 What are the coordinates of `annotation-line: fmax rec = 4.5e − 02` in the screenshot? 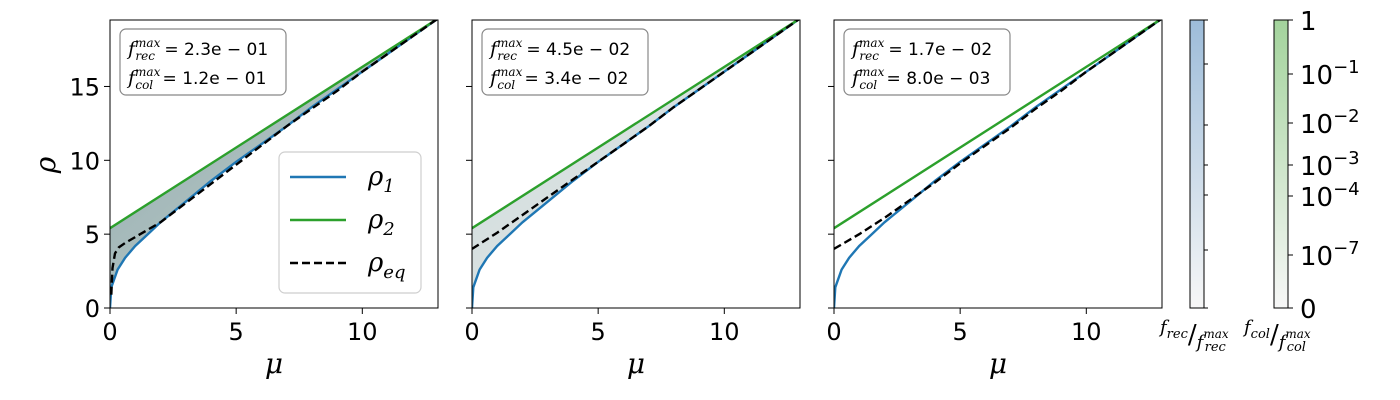 It's located at (559, 49).